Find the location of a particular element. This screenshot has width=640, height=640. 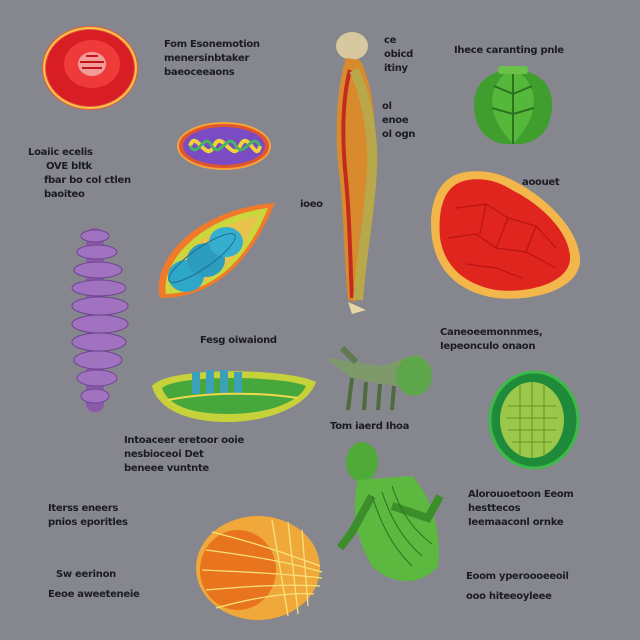

label-12: Iterss eneers pnios eporitles is located at coordinates (88, 516).